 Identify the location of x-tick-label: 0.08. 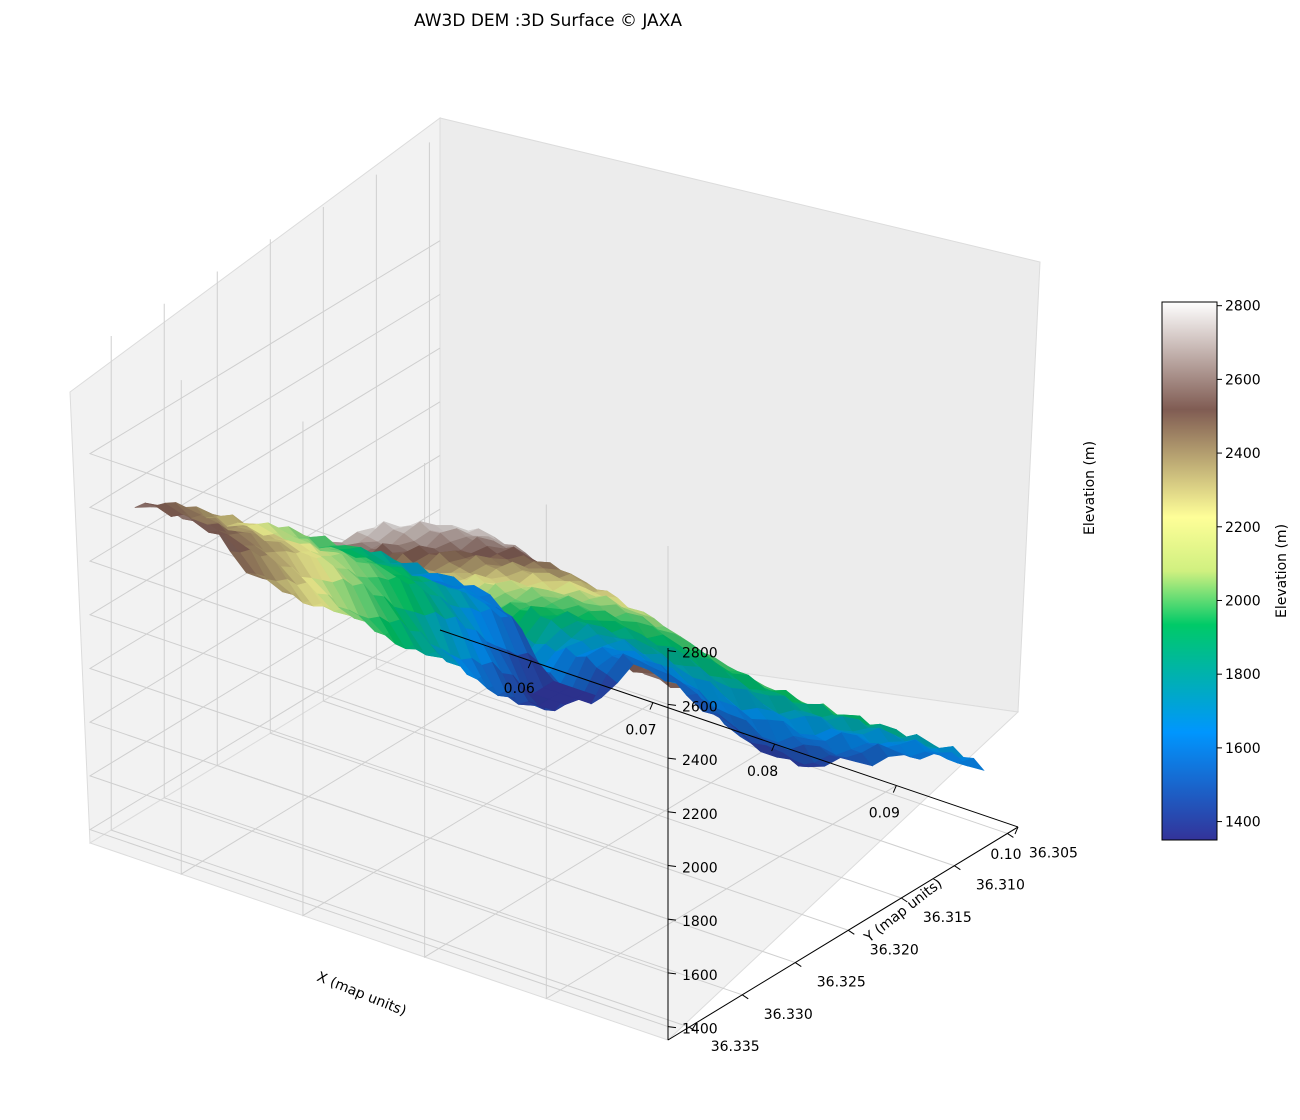
(762, 772).